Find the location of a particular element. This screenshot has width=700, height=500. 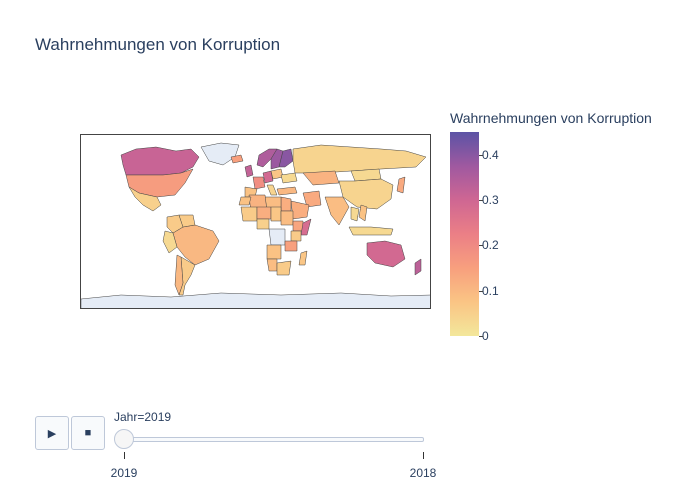

slider-step-label: 2019 is located at coordinates (124, 473).